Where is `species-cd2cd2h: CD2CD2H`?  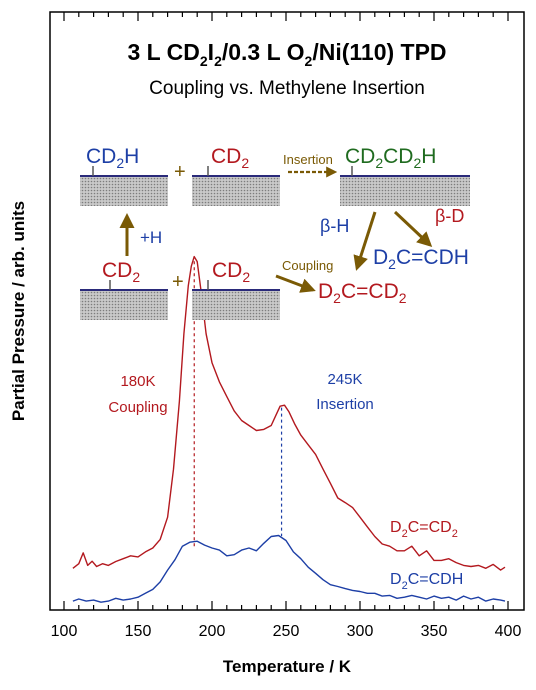 species-cd2cd2h: CD2CD2H is located at coordinates (390, 158).